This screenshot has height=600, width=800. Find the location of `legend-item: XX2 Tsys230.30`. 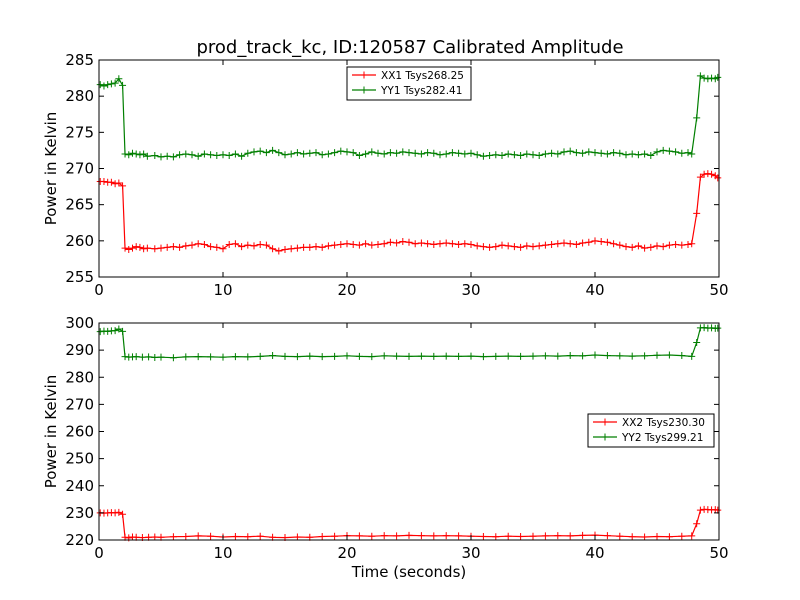

legend-item: XX2 Tsys230.30 is located at coordinates (649, 423).